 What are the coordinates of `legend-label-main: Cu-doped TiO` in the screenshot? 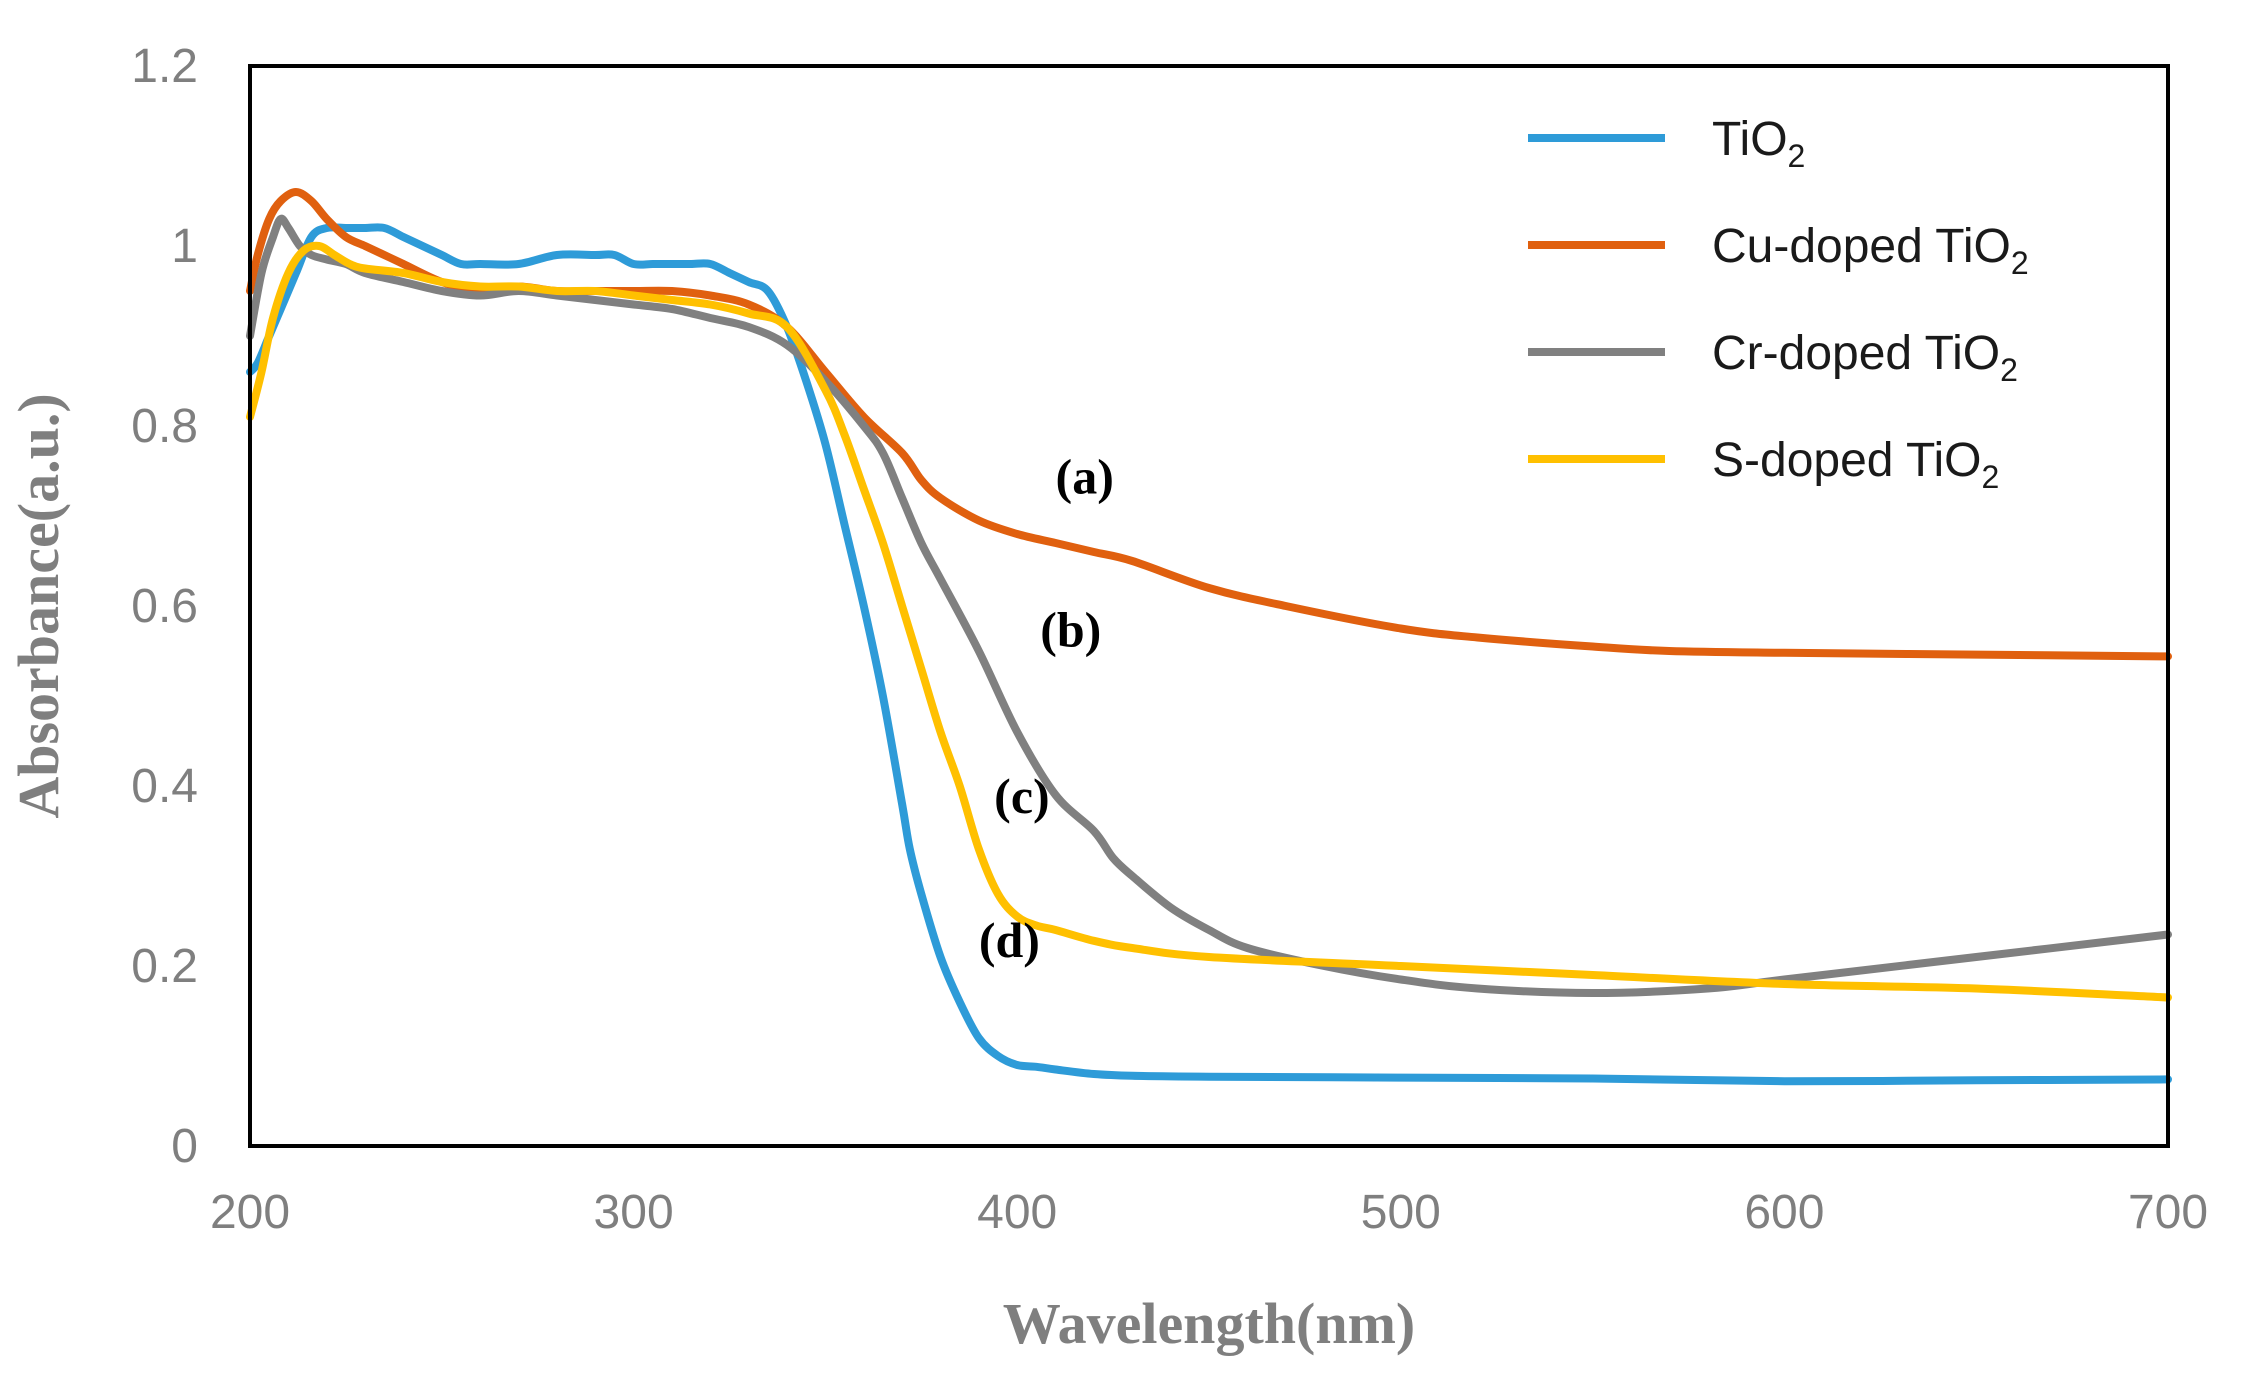 It's located at (1861, 246).